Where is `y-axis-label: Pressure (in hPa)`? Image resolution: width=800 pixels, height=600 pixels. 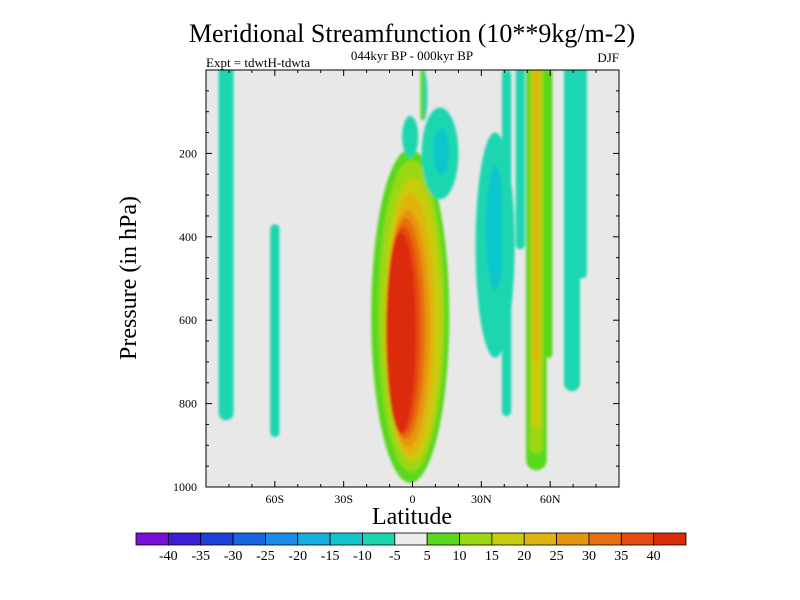
y-axis-label: Pressure (in hPa) is located at coordinates (129, 278).